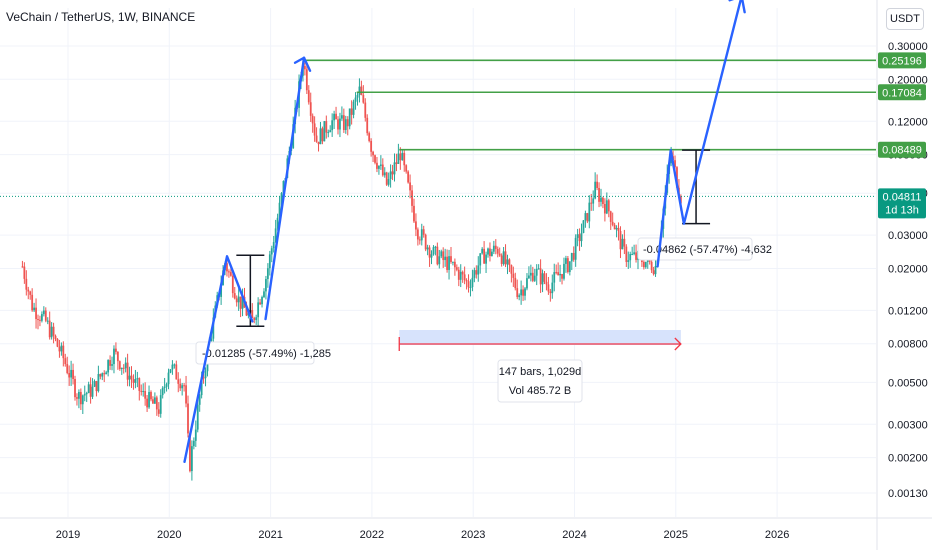 The image size is (932, 550). I want to click on y-tick-label: 0.12000, so click(908, 122).